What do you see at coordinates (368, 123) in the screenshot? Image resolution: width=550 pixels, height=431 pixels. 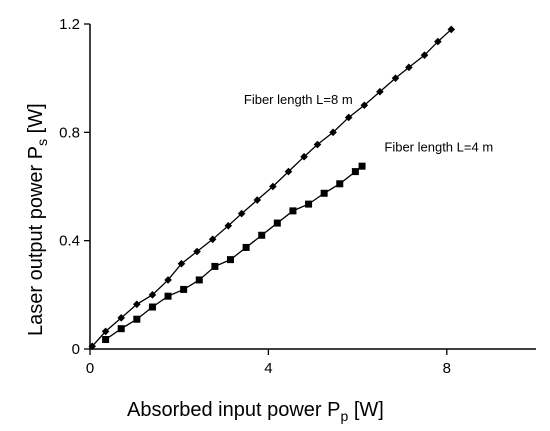 I see `annotation-layer: Fiber length L=8 m Fiber length L=4 m` at bounding box center [368, 123].